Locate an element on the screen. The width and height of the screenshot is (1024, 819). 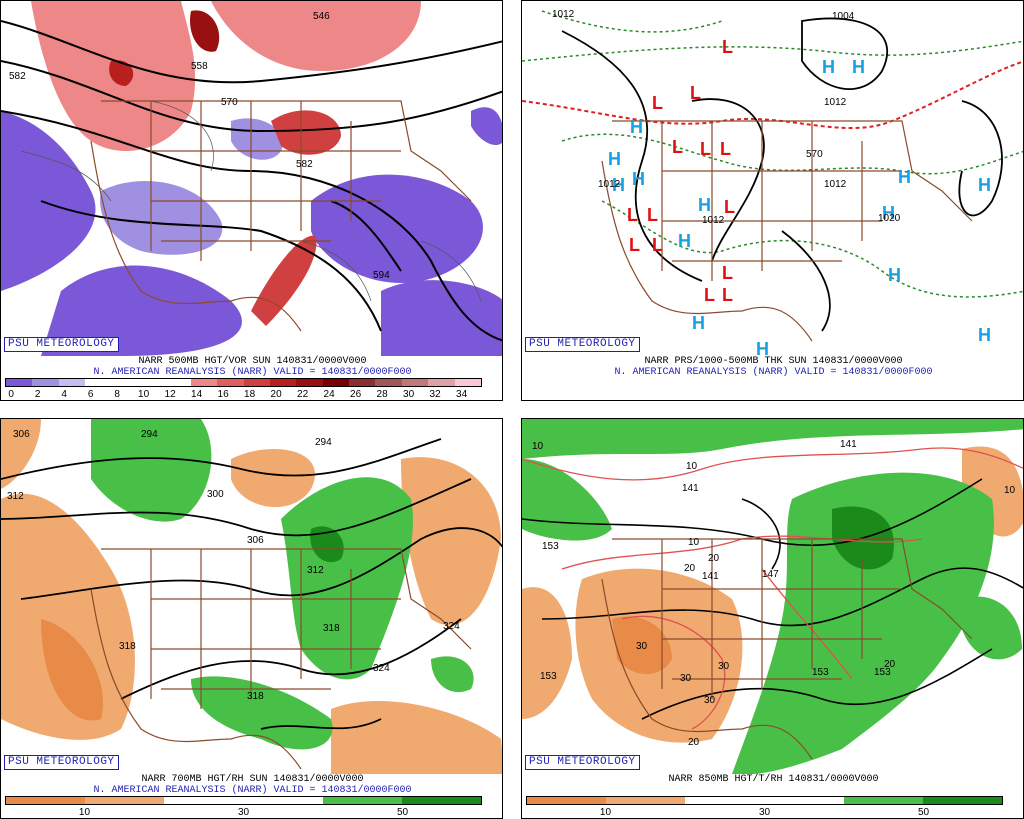
colorbar-tick-label: 34 is located at coordinates (462, 394).